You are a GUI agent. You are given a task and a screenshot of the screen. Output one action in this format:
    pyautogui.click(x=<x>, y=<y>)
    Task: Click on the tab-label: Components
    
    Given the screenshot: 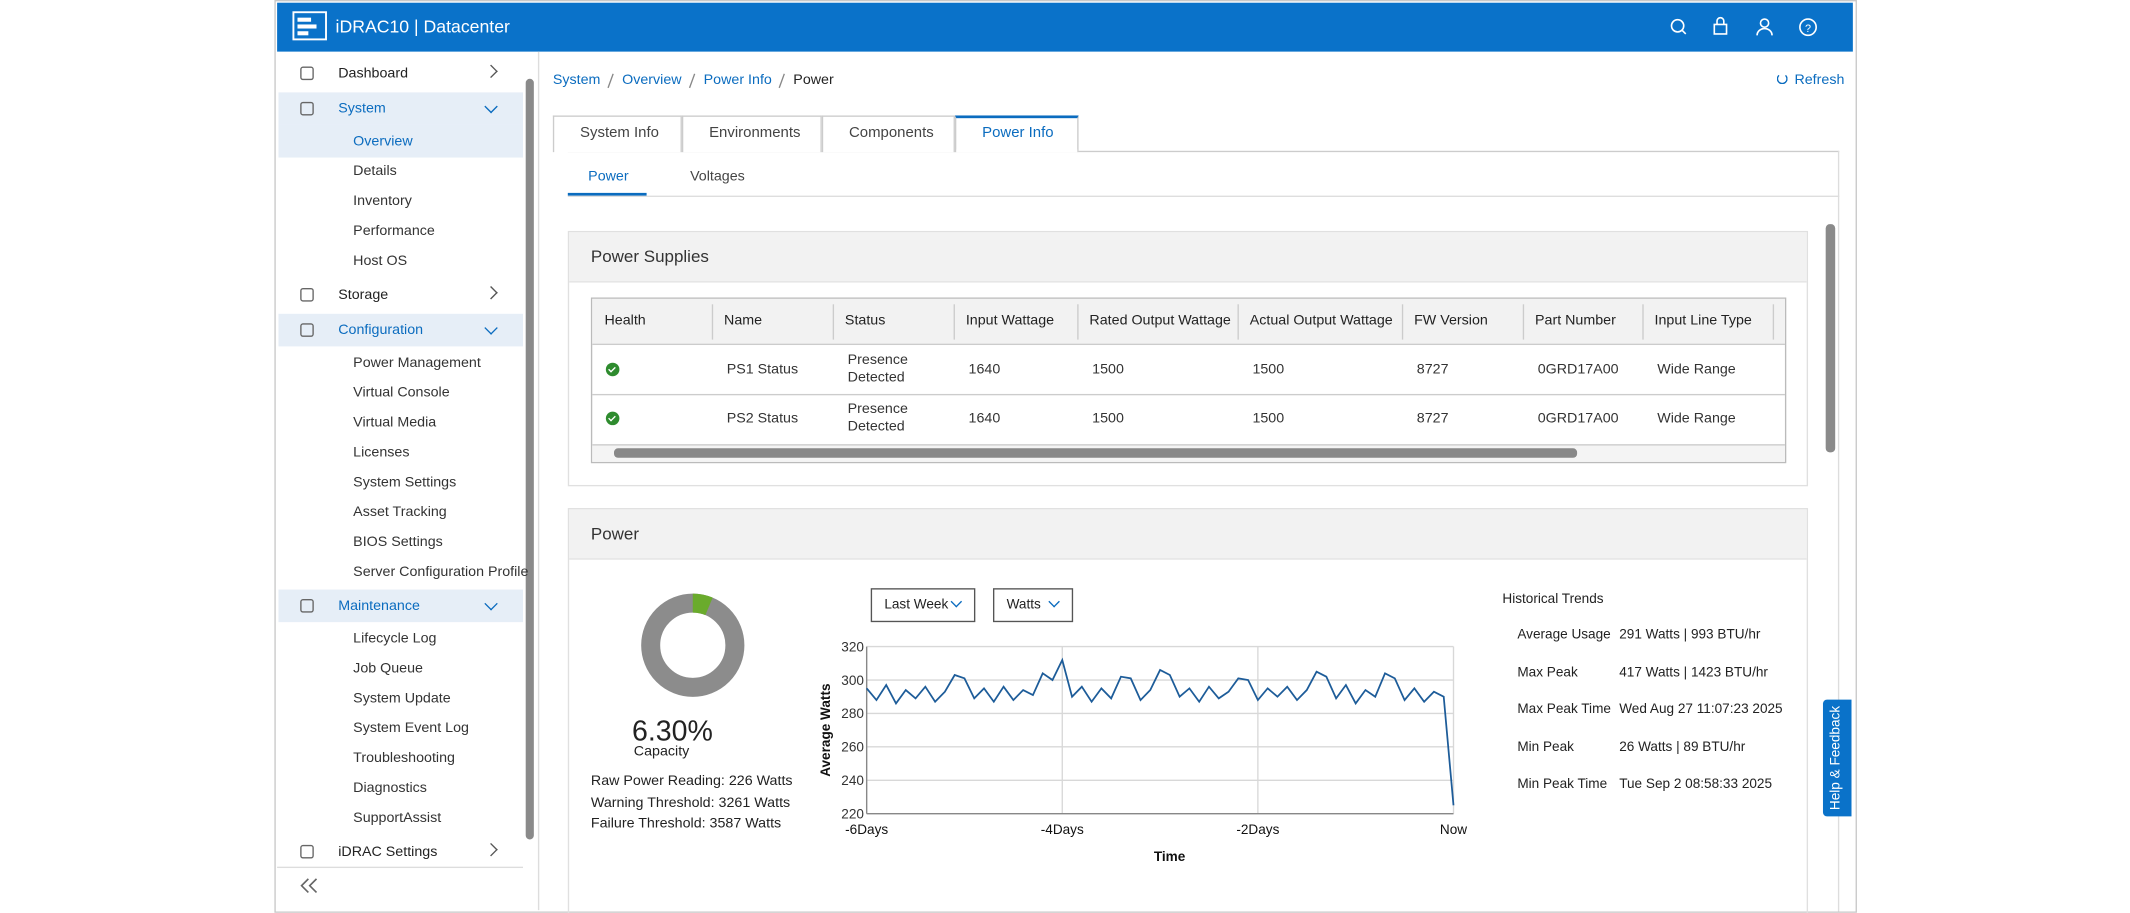 What is the action you would take?
    pyautogui.click(x=891, y=133)
    